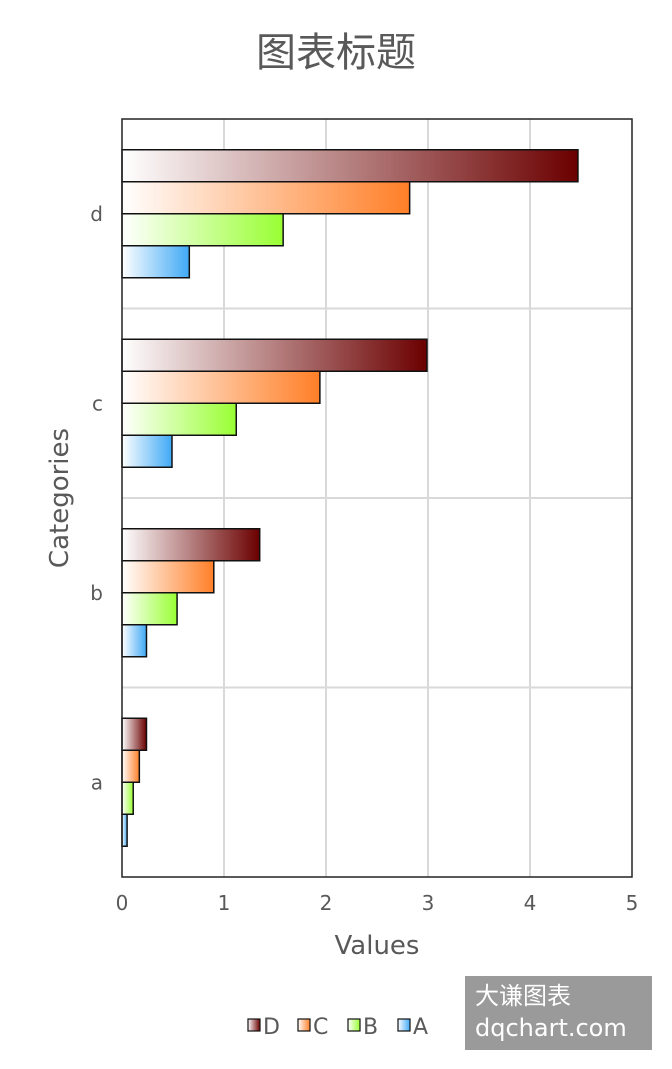 The width and height of the screenshot is (672, 1069). Describe the element at coordinates (131, 766) in the screenshot. I see `bar-C-a` at that location.